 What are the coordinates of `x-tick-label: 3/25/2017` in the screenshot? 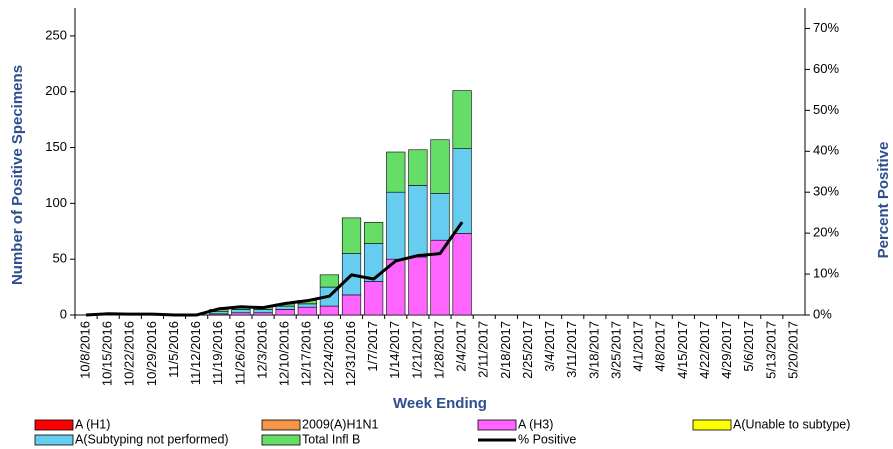 It's located at (615, 350).